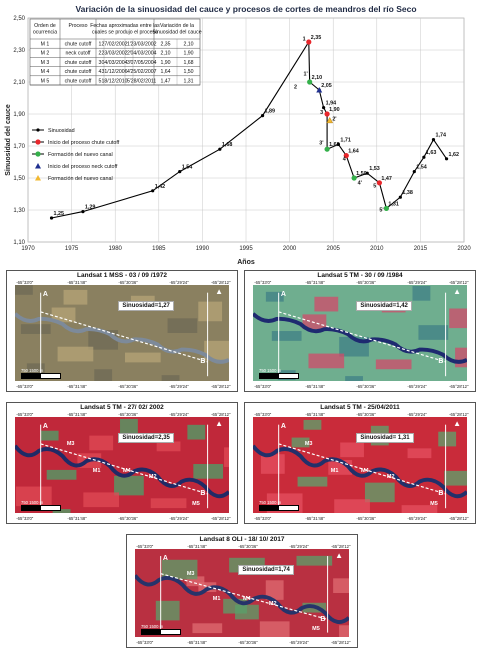  What do you see at coordinates (187, 168) in the screenshot?
I see `data-label: 1,54` at bounding box center [187, 168].